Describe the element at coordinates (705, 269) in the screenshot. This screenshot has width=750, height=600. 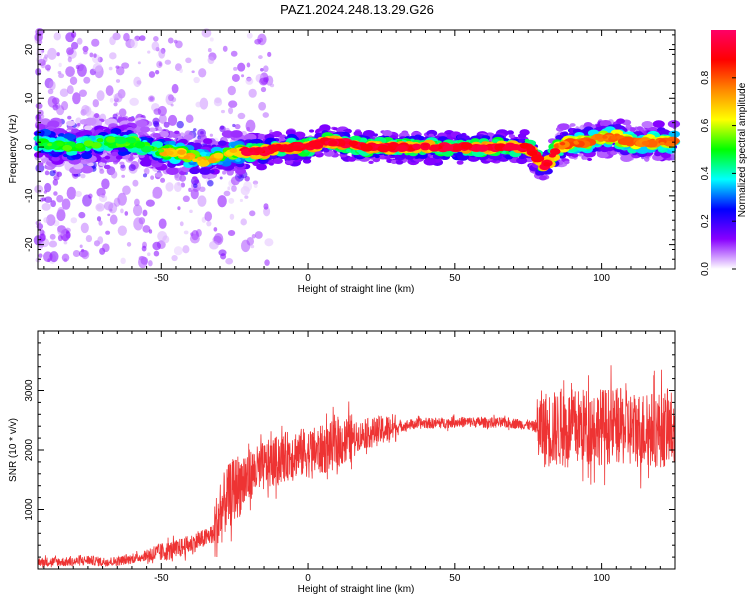
I see `colorbar-tick-label: 0.0` at that location.